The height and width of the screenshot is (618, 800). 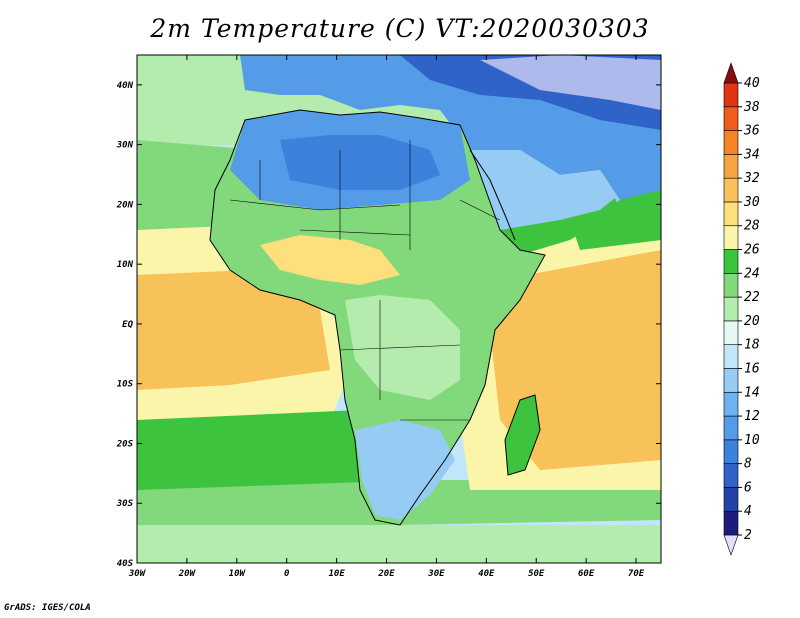 I want to click on colorbar-label: 22, so click(x=752, y=297).